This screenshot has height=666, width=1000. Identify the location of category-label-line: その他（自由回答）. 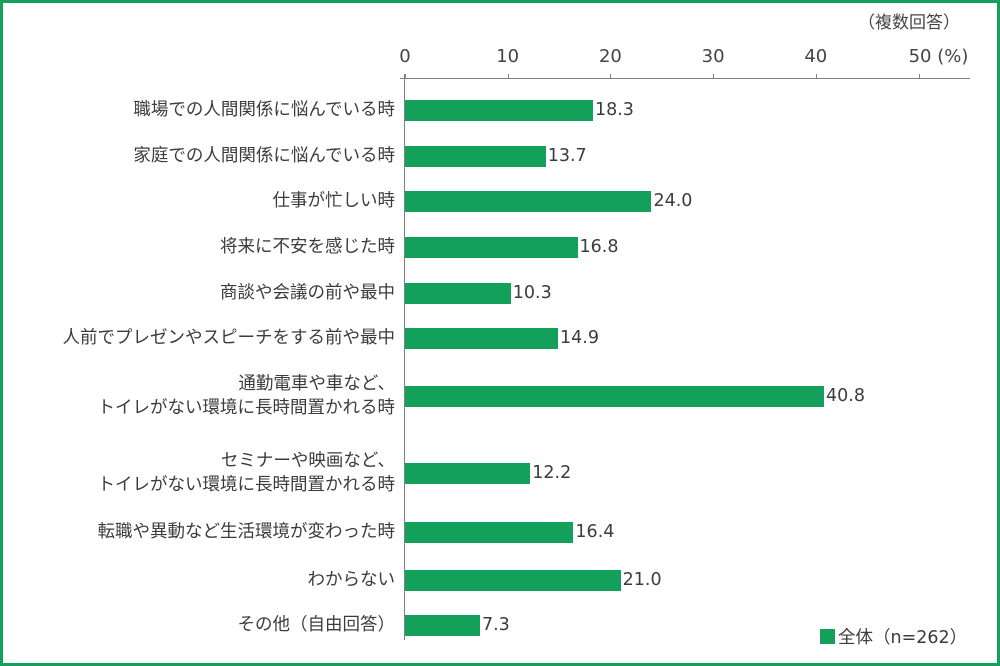
(316, 625).